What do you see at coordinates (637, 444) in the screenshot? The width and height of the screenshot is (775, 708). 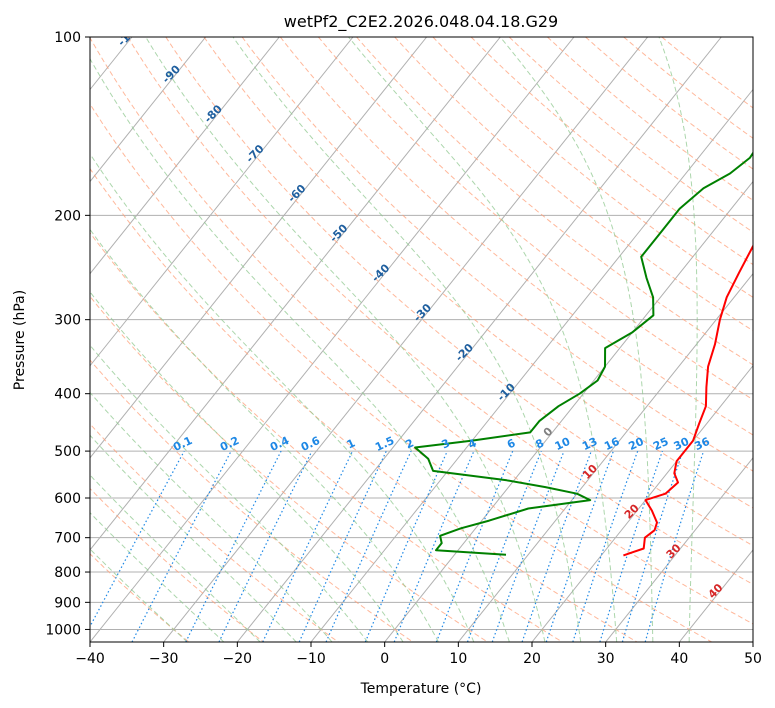 I see `mixing-ratio-label: 20` at bounding box center [637, 444].